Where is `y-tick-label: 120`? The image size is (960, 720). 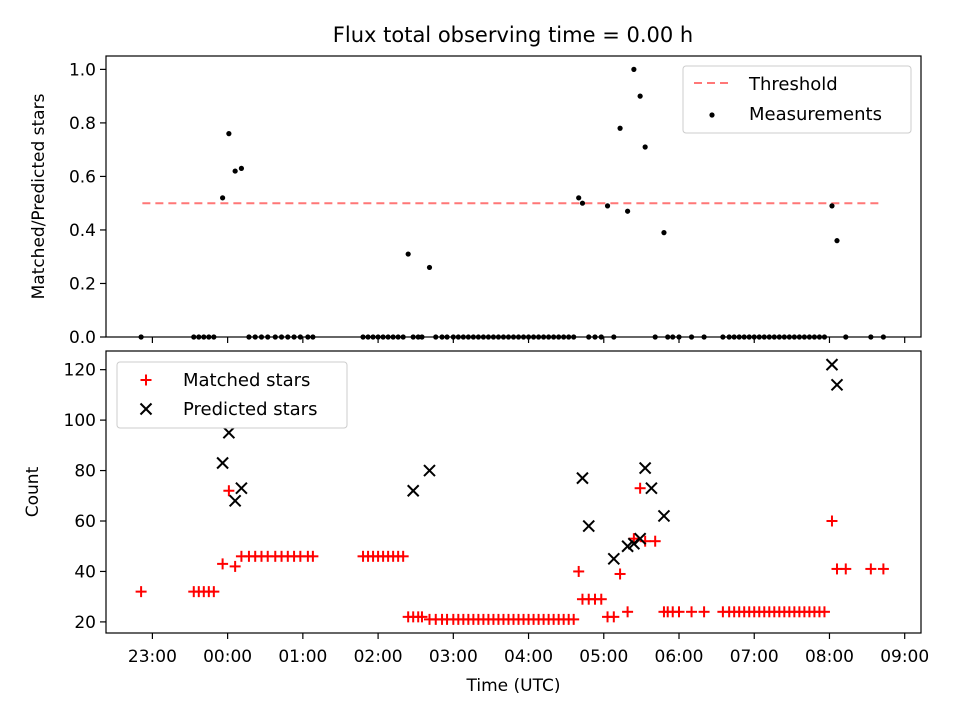
y-tick-label: 120 is located at coordinates (80, 371).